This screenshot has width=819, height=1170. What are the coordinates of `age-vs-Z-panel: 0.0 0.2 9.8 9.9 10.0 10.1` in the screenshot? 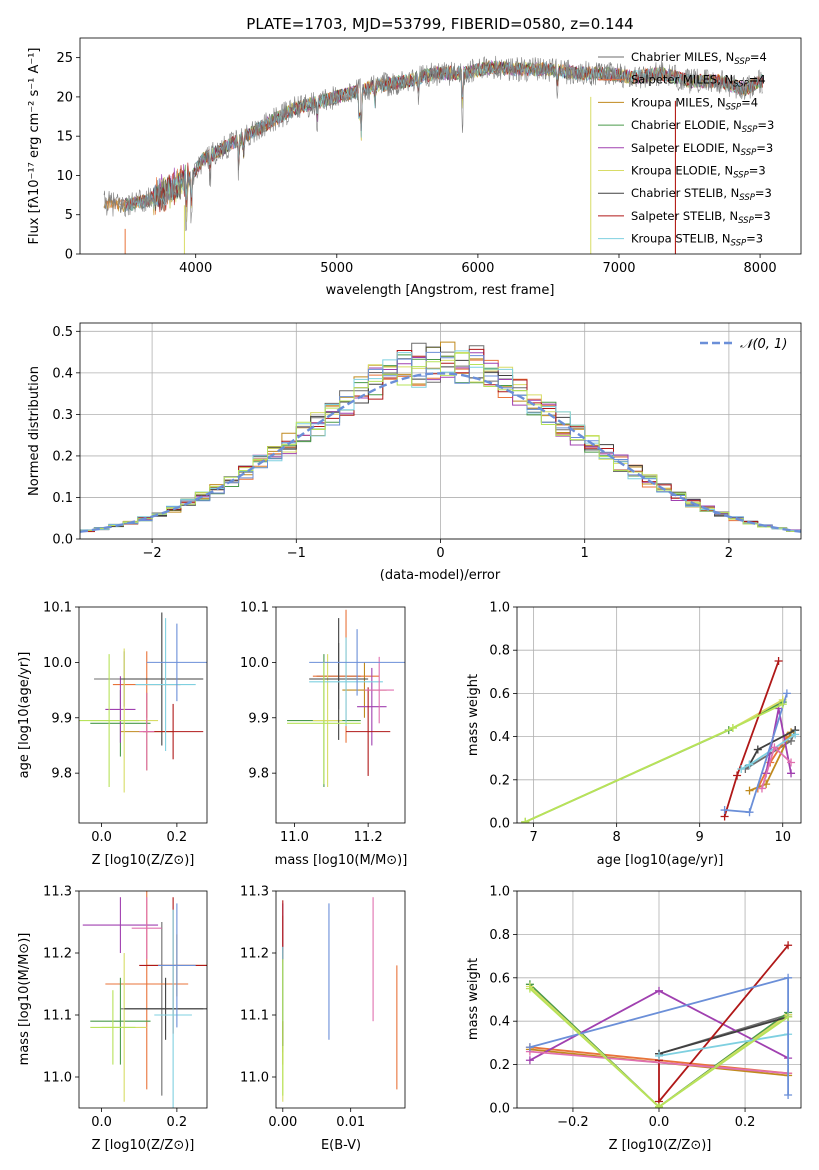 It's located at (125, 723).